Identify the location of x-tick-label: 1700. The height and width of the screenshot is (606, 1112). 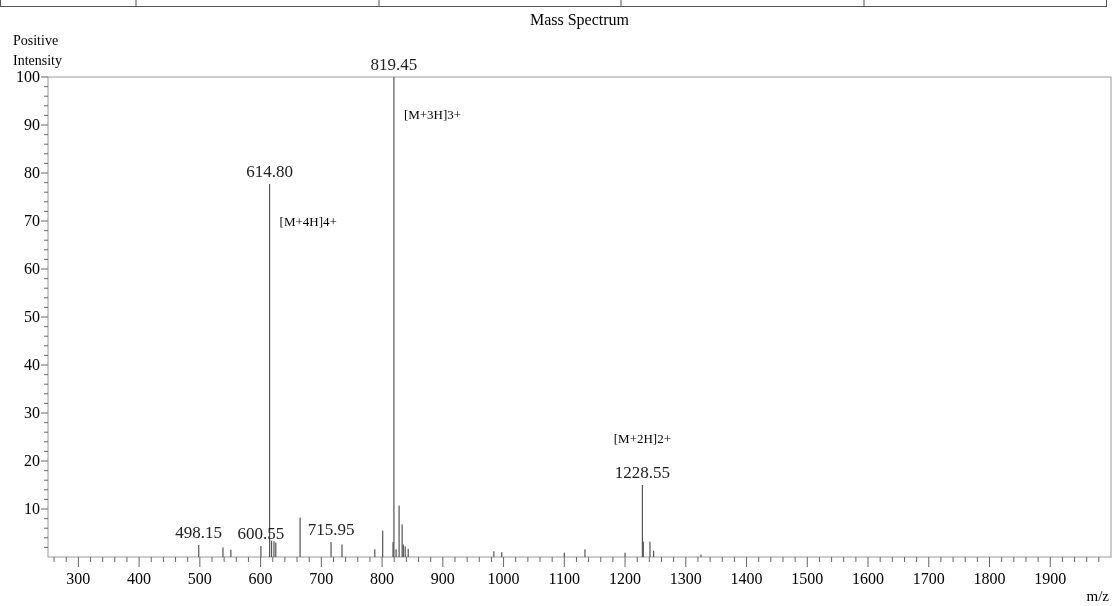
(928, 578).